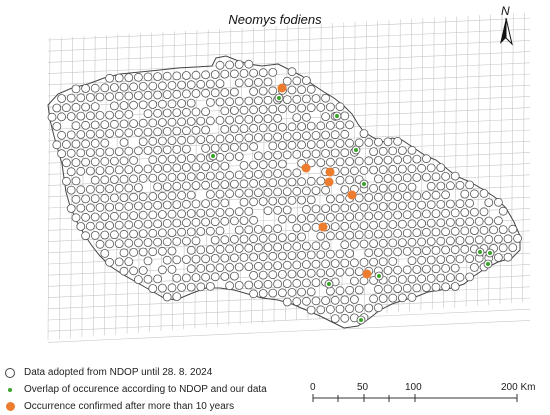  I want to click on map-title: Neomys fodiens, so click(275, 19).